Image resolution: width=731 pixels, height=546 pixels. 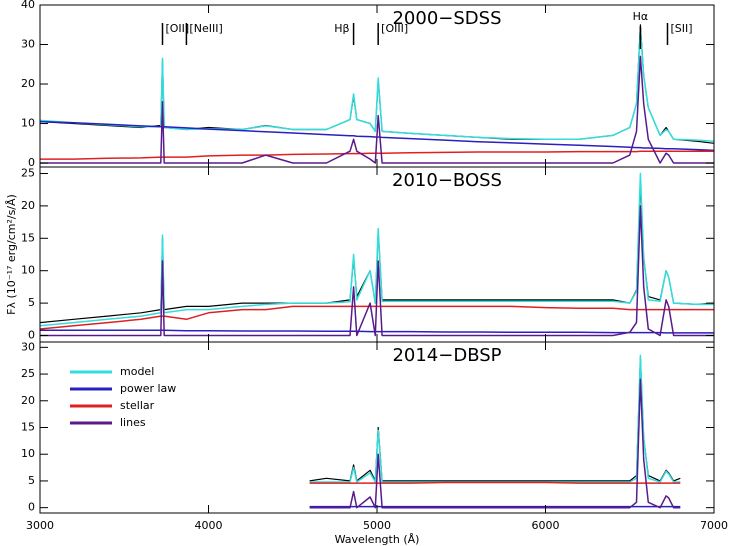 What do you see at coordinates (641, 16) in the screenshot?
I see `line-label: Hα` at bounding box center [641, 16].